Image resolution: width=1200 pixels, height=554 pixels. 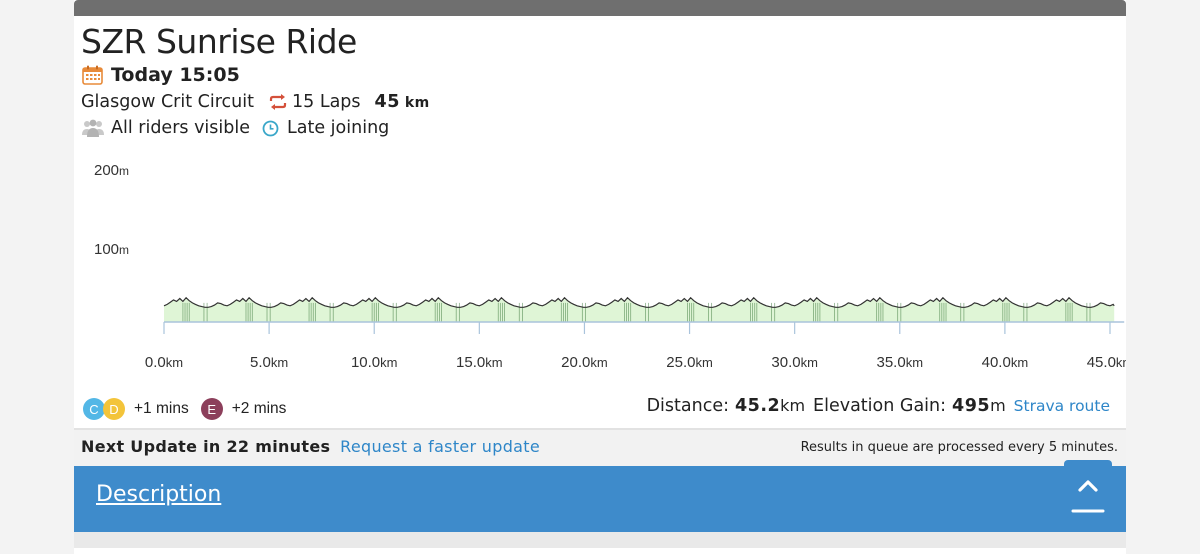 What do you see at coordinates (326, 102) in the screenshot?
I see `laps-count: 15 Laps` at bounding box center [326, 102].